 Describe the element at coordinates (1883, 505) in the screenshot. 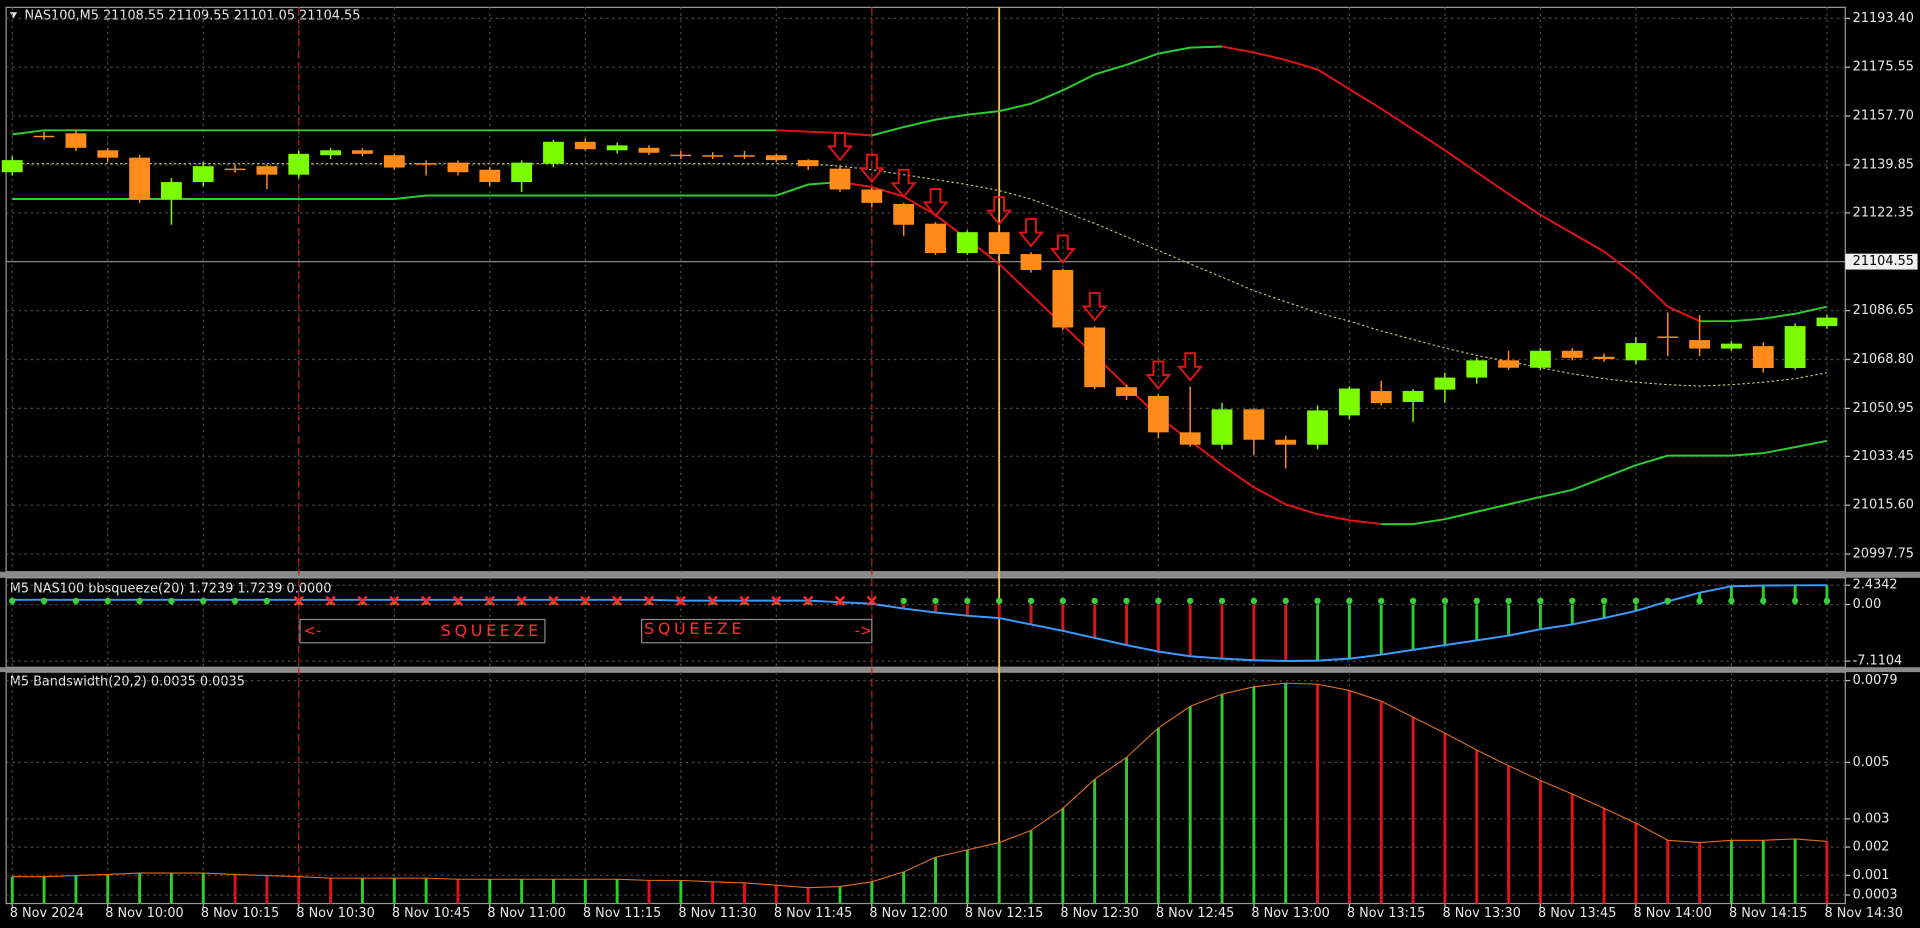

I see `y-tick-label: 21015.60` at that location.